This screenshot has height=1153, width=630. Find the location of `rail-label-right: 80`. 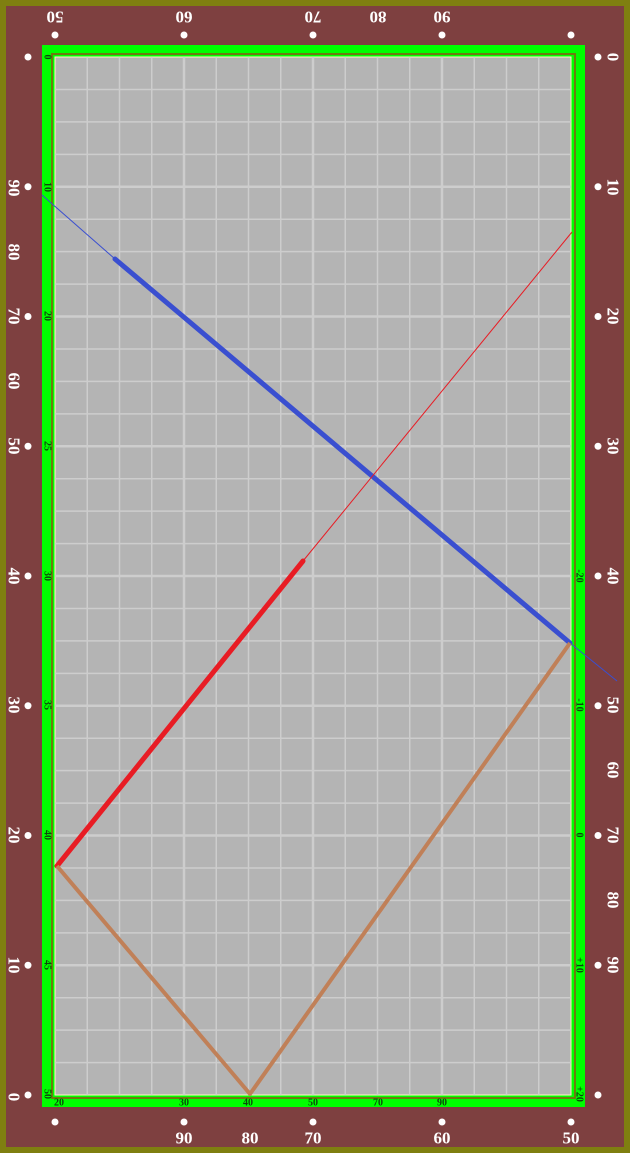

rail-label-right: 80 is located at coordinates (613, 900).